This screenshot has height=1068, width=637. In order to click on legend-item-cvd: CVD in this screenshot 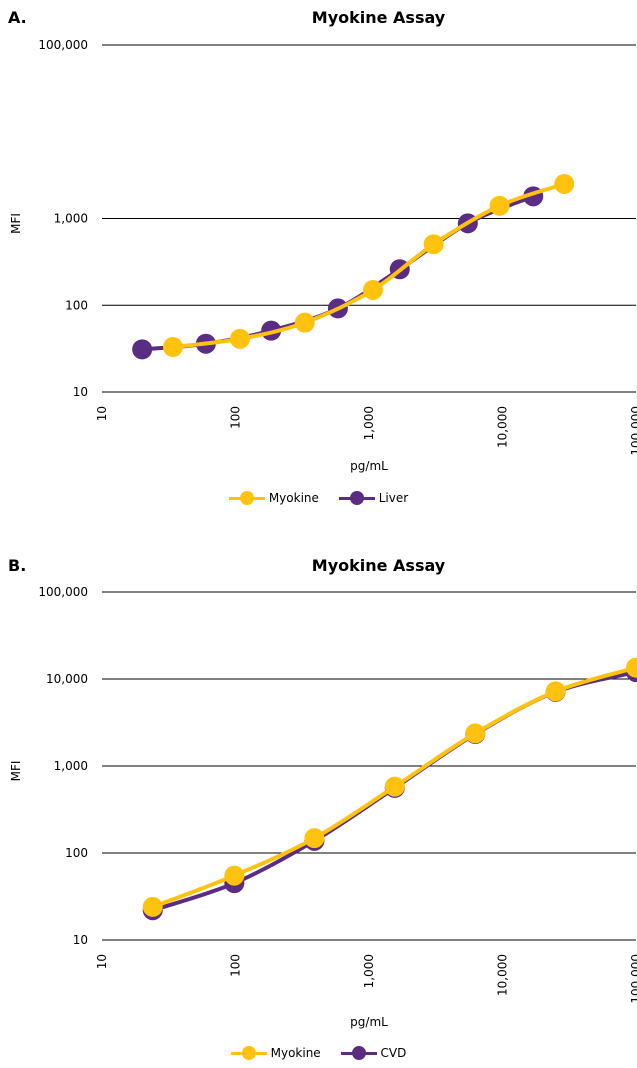, I will do `click(373, 1053)`.